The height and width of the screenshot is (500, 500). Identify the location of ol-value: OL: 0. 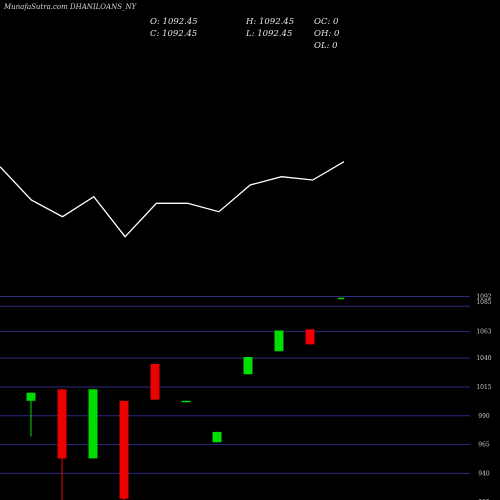
(326, 46).